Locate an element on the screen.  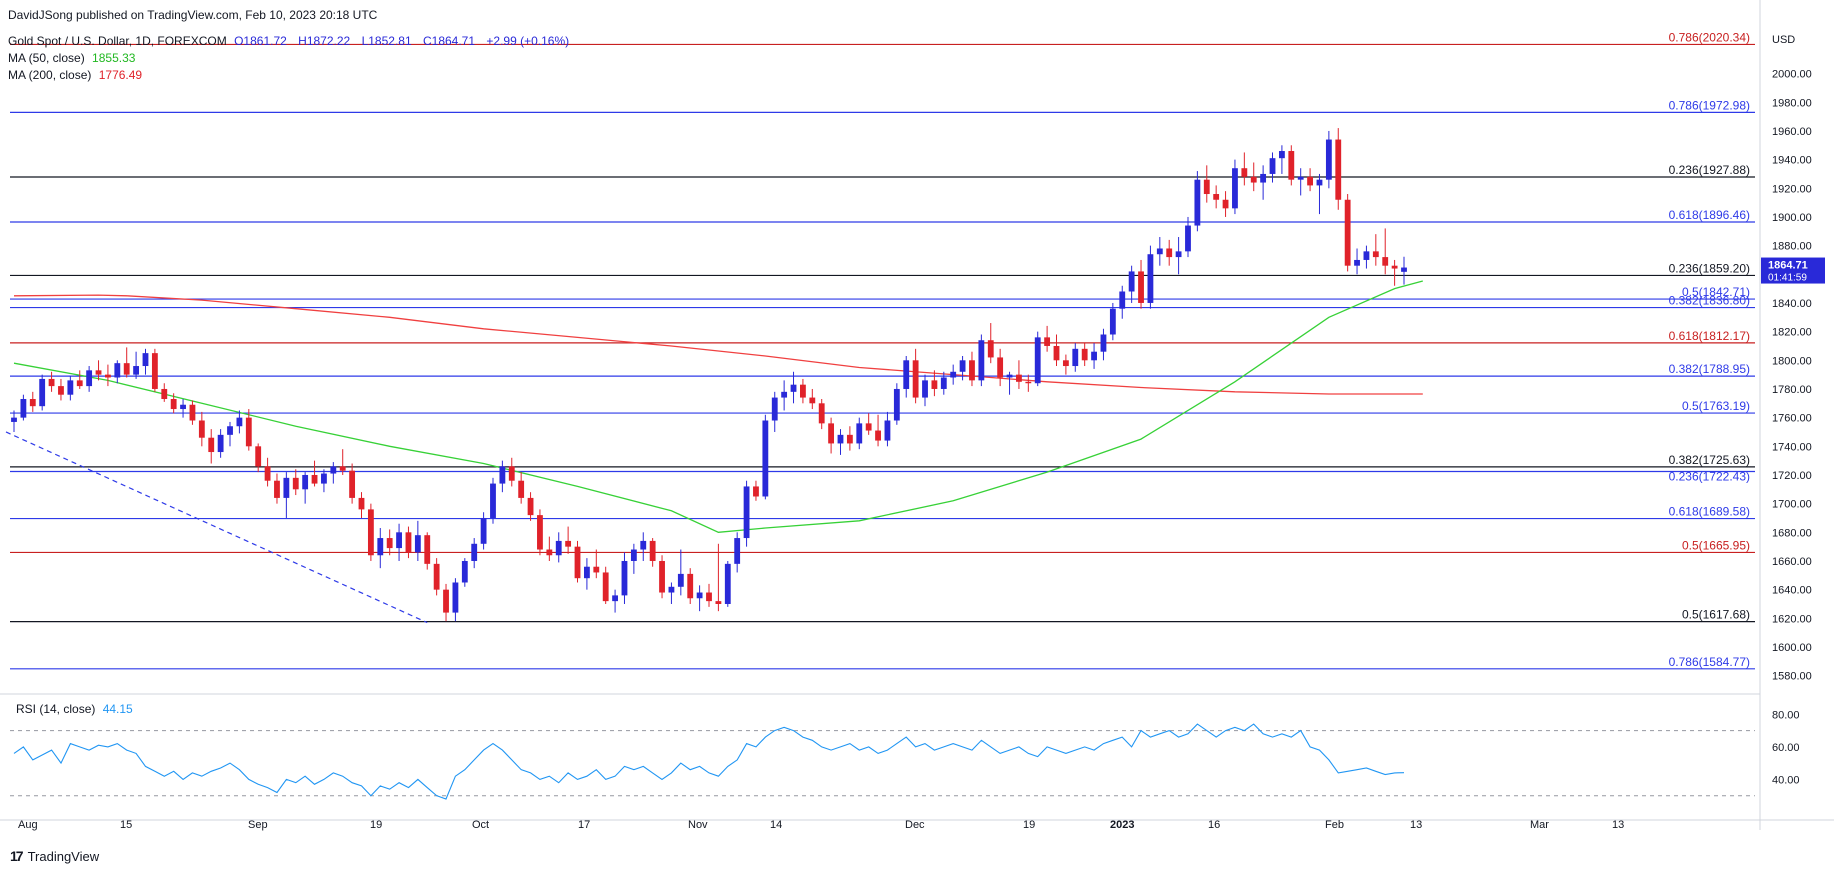
ohlc-close: C1864.71 is located at coordinates (449, 41).